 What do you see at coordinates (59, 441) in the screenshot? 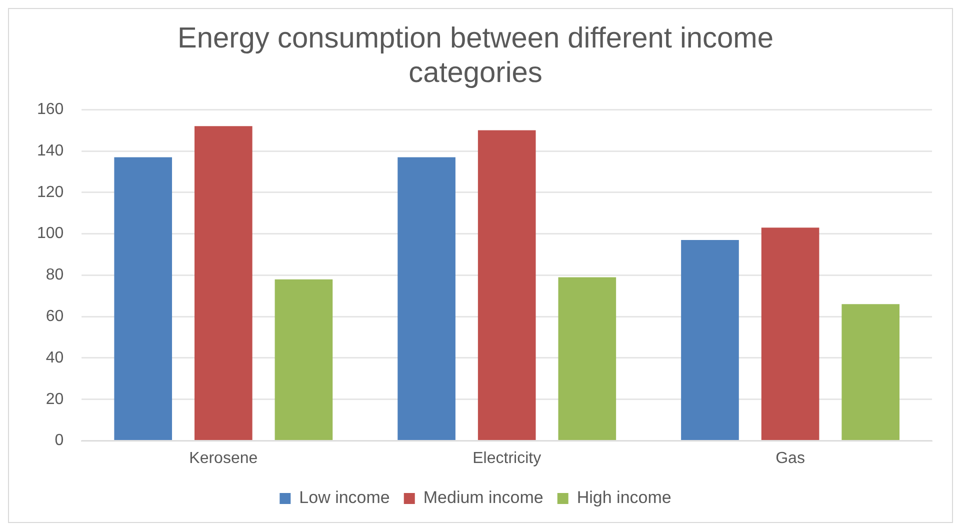
I see `y-tick-label: 0` at bounding box center [59, 441].